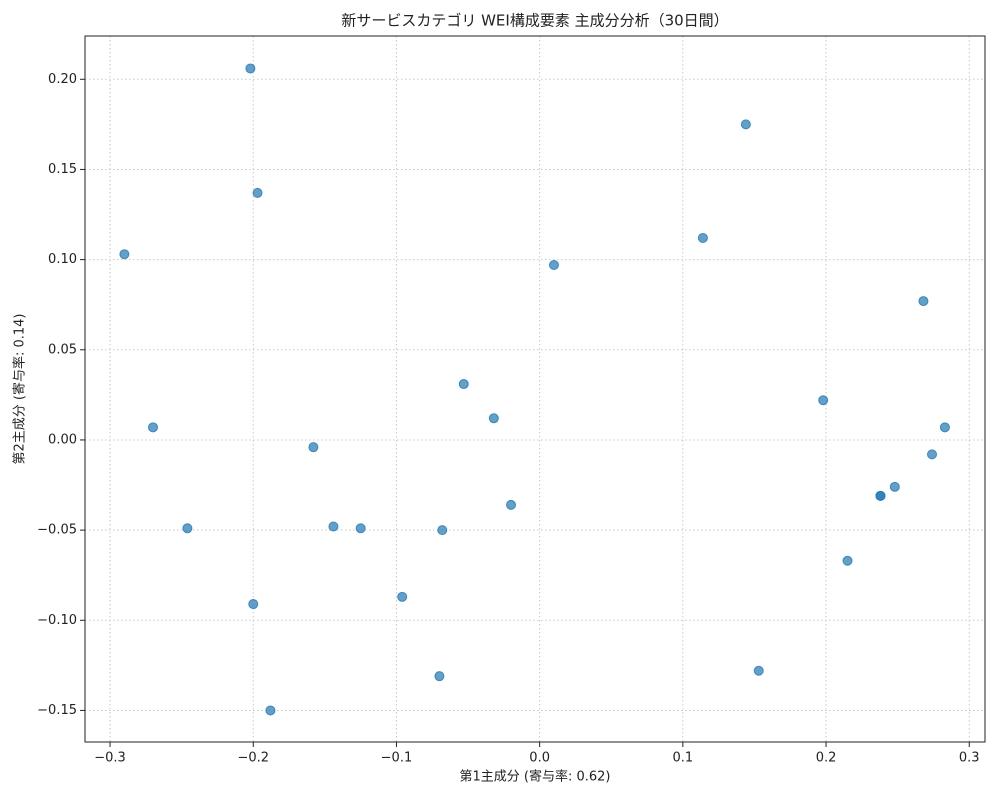 The width and height of the screenshot is (1000, 800). What do you see at coordinates (62, 349) in the screenshot?
I see `y-tick-label: 0.05` at bounding box center [62, 349].